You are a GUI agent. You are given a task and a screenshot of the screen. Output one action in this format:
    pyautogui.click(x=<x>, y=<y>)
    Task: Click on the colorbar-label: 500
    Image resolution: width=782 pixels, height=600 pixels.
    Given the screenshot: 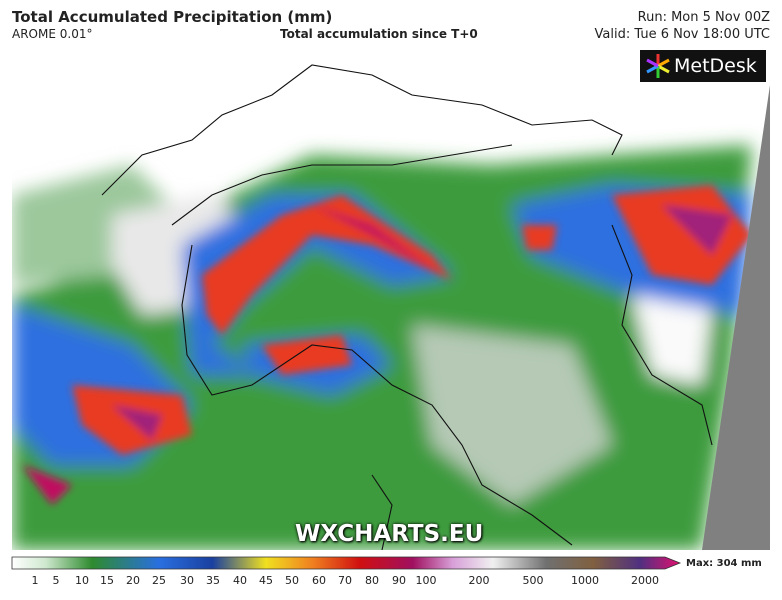 What is the action you would take?
    pyautogui.click(x=533, y=580)
    